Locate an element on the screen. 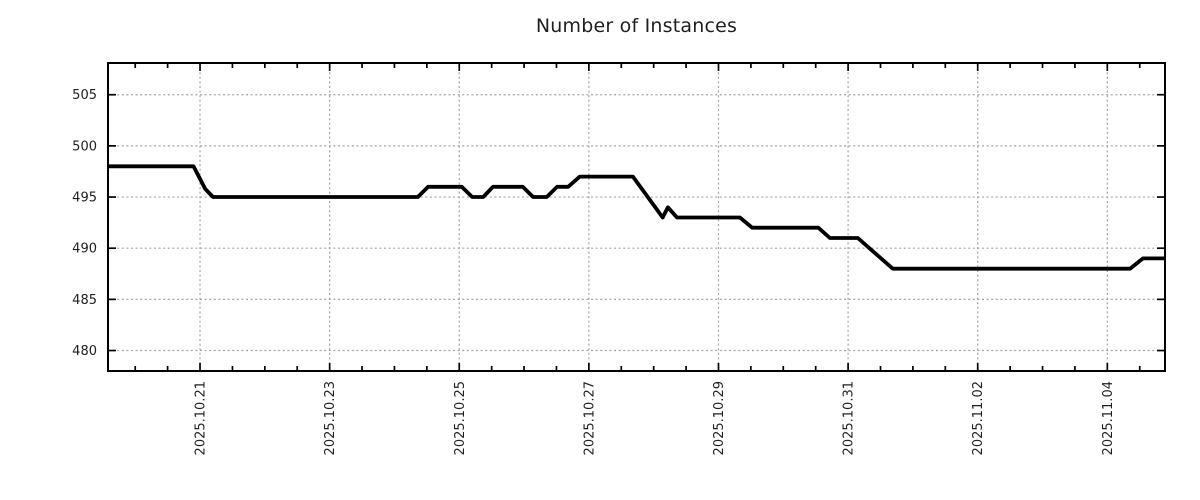 This screenshot has height=500, width=1200. y-tick-label: 500 is located at coordinates (84, 146).